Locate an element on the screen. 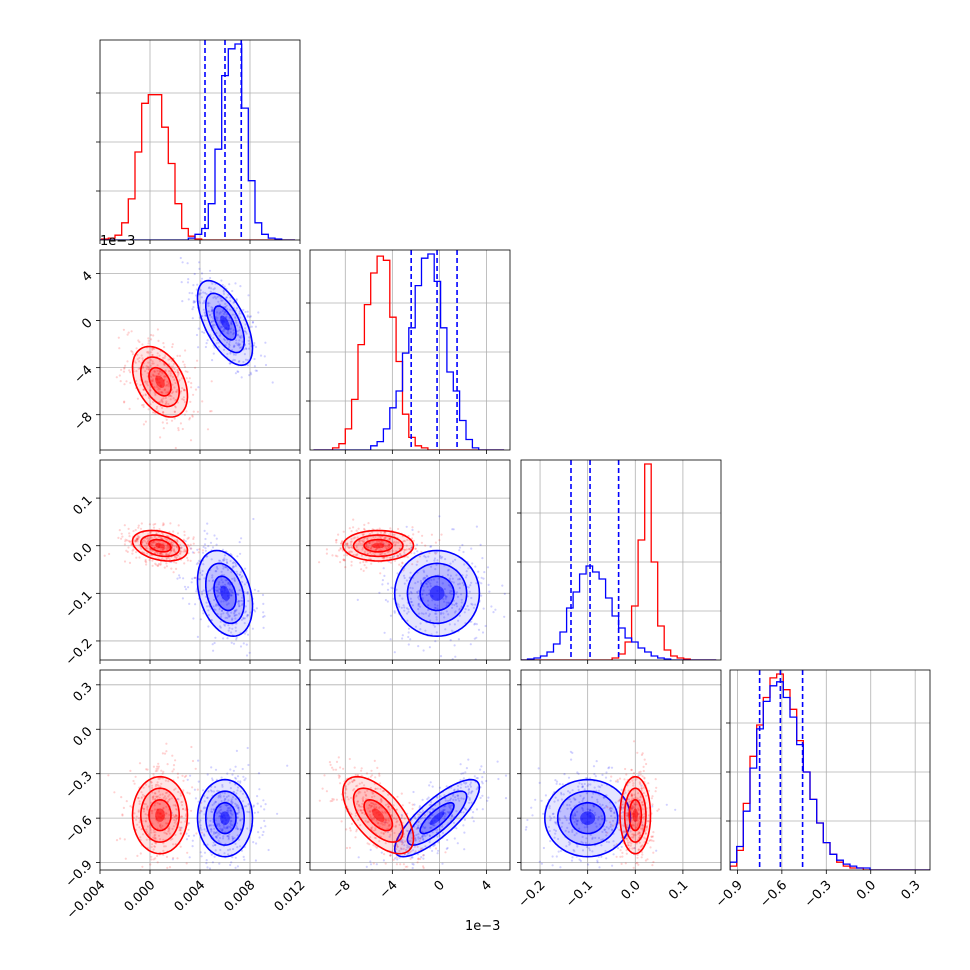 This screenshot has height=970, width=970. histogram-step is located at coordinates (619, 612).